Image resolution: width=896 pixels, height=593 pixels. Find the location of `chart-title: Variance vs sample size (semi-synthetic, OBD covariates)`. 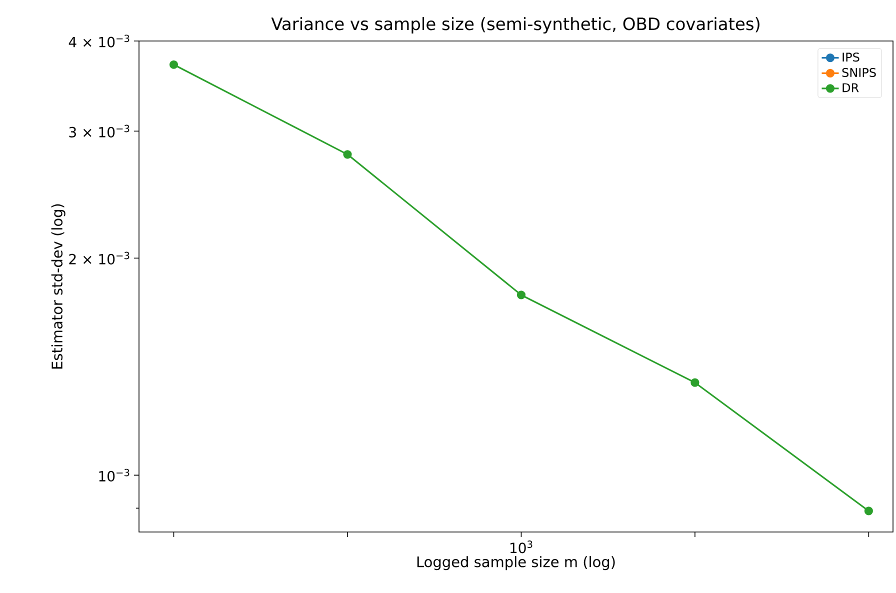

chart-title: Variance vs sample size (semi-synthetic, OBD covariates) is located at coordinates (515, 25).